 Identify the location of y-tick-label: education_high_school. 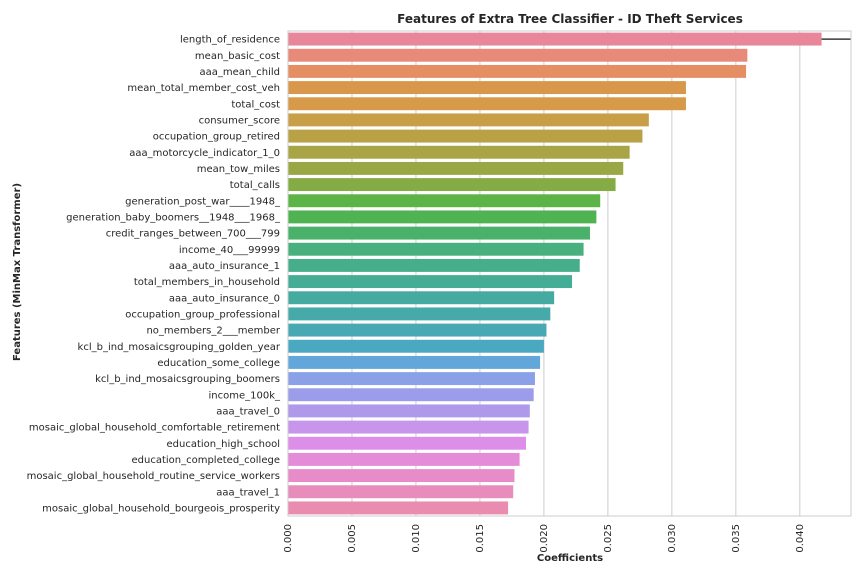
(223, 444).